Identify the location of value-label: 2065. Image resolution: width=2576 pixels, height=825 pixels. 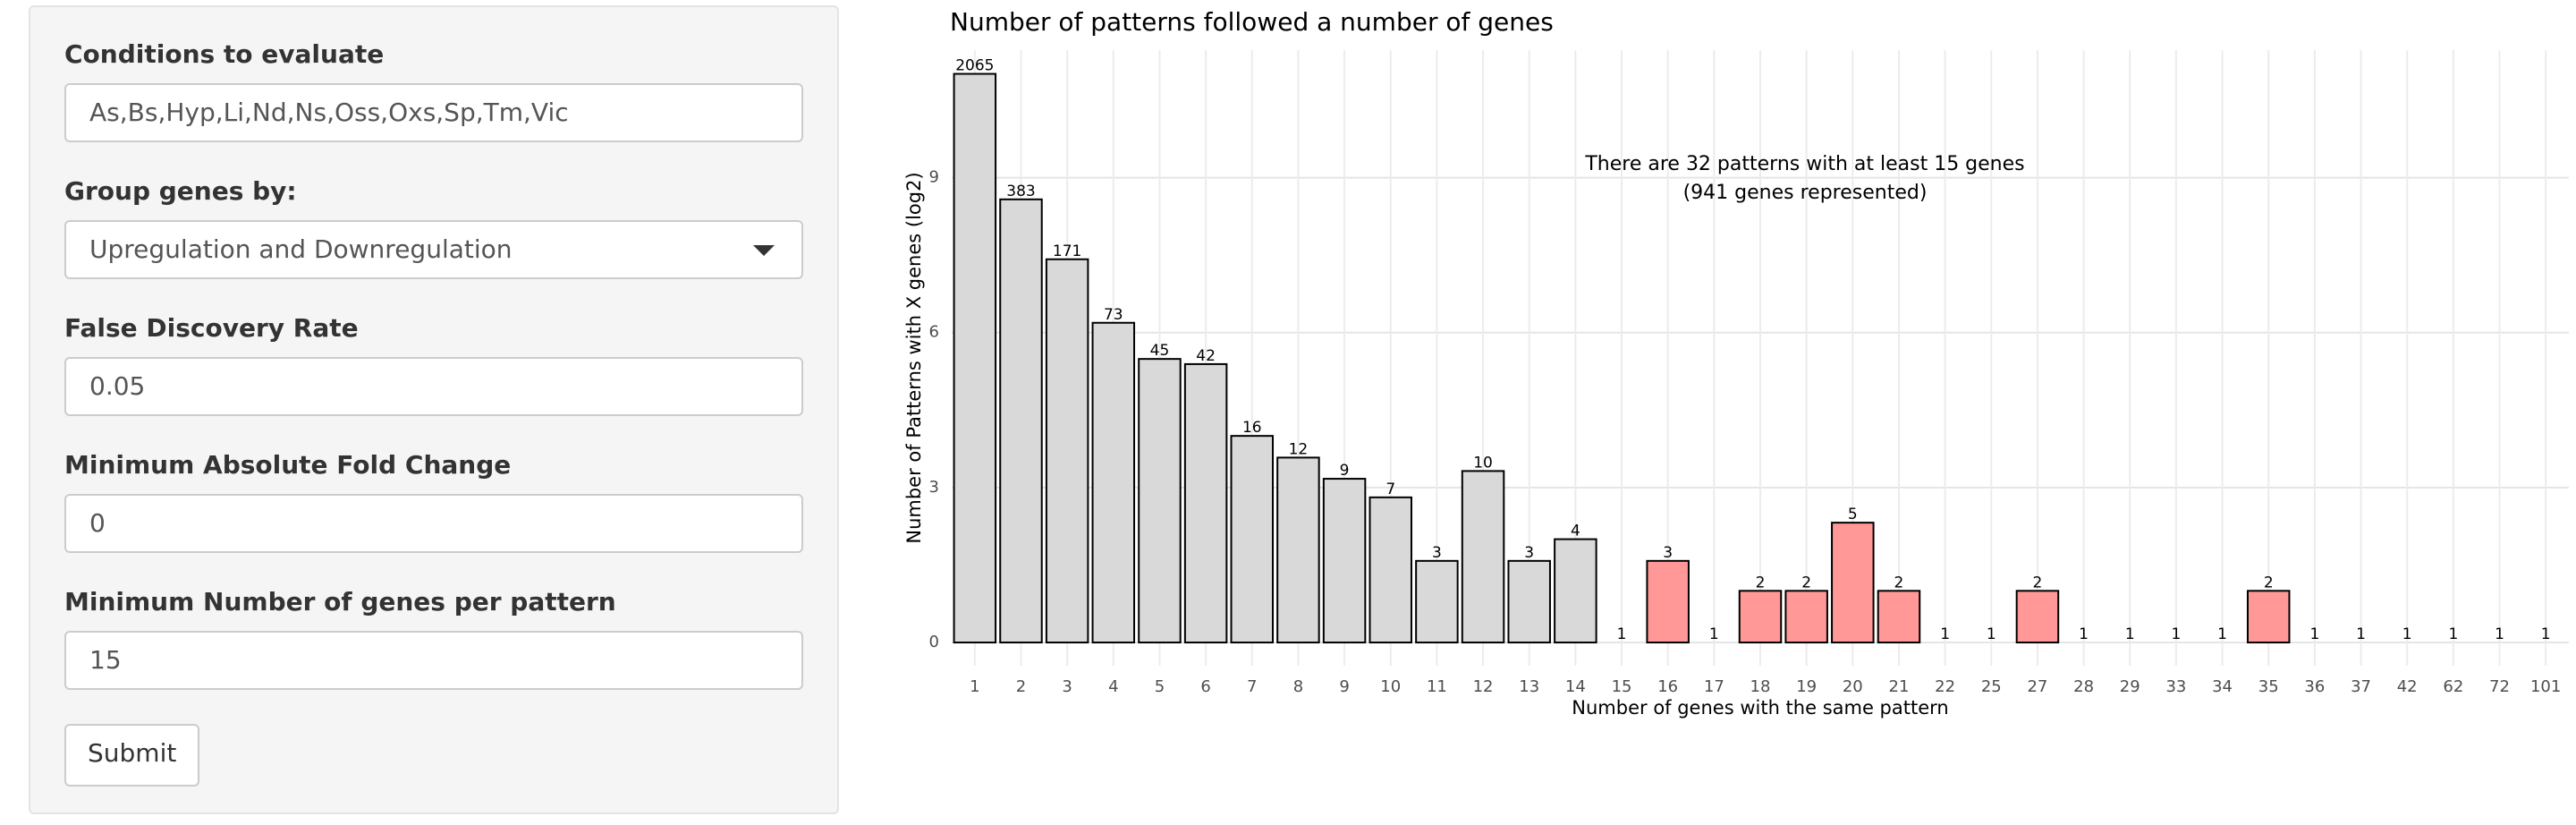
(974, 66).